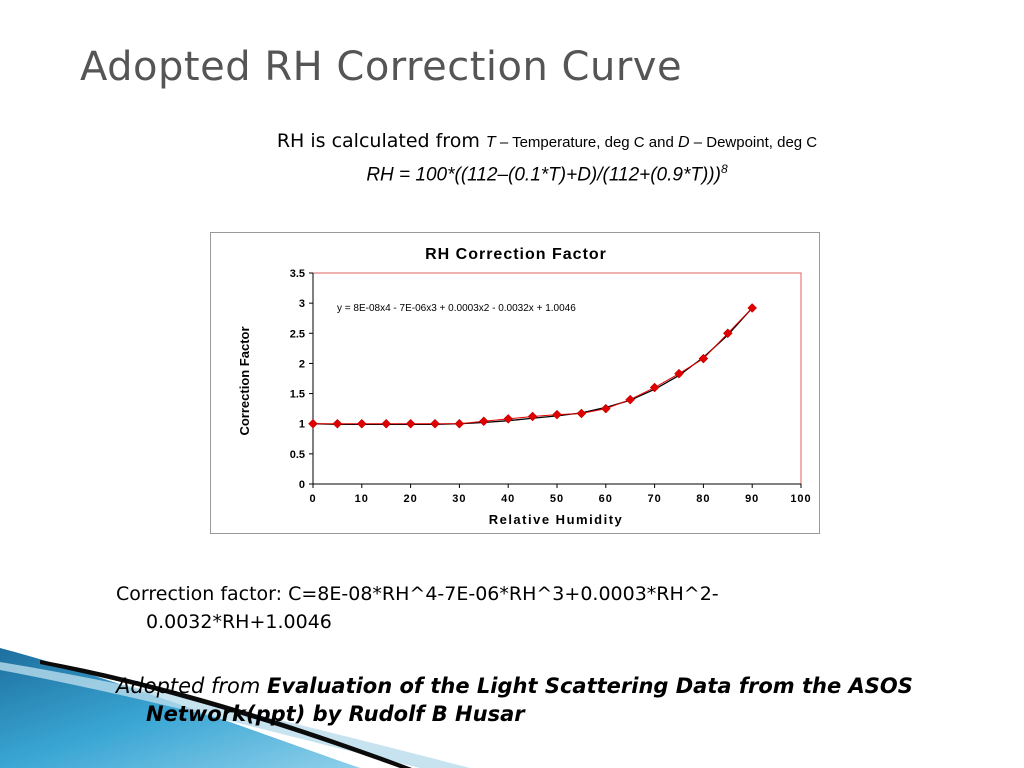 The width and height of the screenshot is (1024, 768). What do you see at coordinates (302, 425) in the screenshot?
I see `y-tick-label: 1` at bounding box center [302, 425].